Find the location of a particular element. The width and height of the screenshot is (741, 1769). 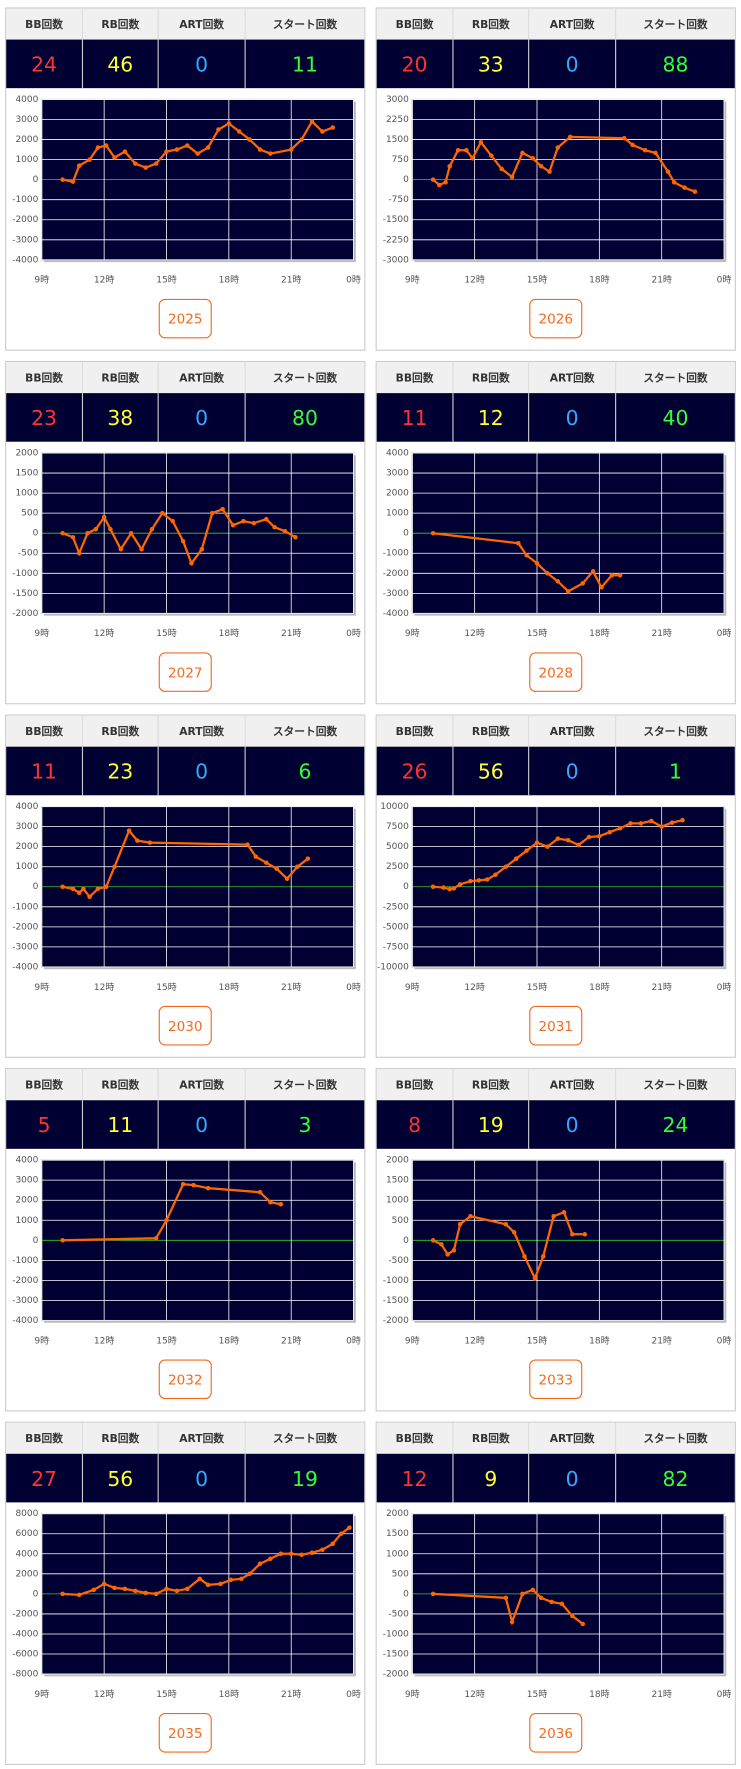

year-button-label: 2028 is located at coordinates (556, 673).